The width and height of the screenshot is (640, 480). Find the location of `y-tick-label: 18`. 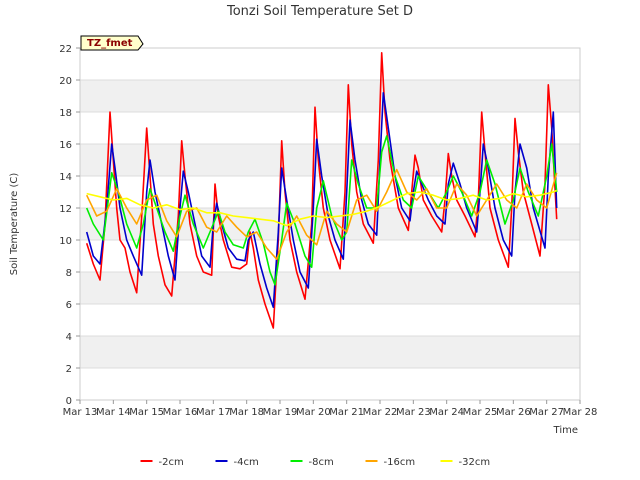

y-tick-label: 18 is located at coordinates (65, 113).